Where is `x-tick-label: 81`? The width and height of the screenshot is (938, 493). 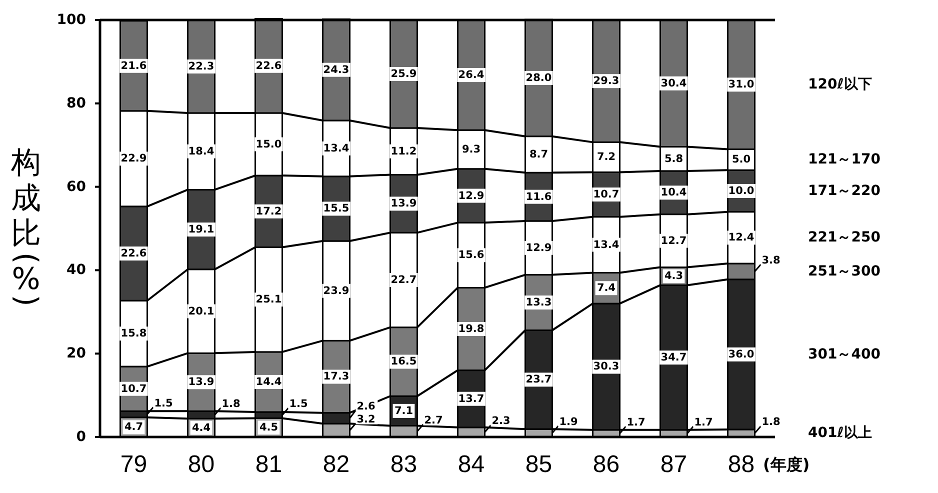 x-tick-label: 81 is located at coordinates (268, 464).